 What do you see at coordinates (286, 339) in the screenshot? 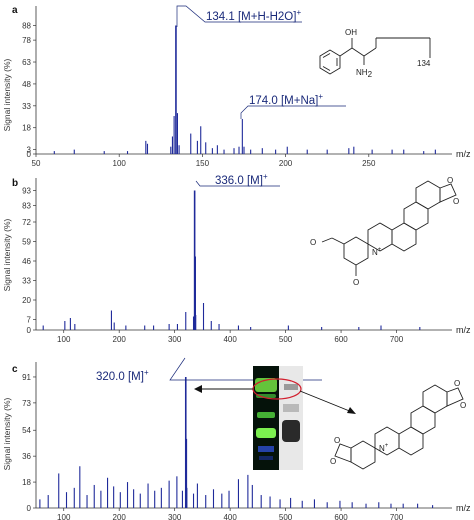
I see `x-tick-label-b-4: 500` at bounding box center [286, 339].